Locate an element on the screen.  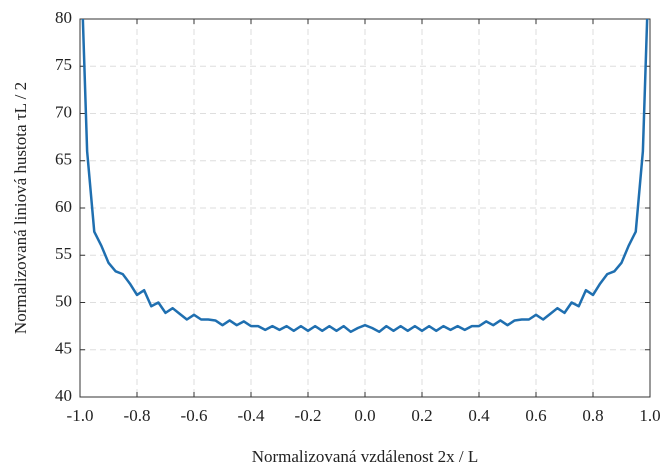
y-tick-label: 40 is located at coordinates (63, 395).